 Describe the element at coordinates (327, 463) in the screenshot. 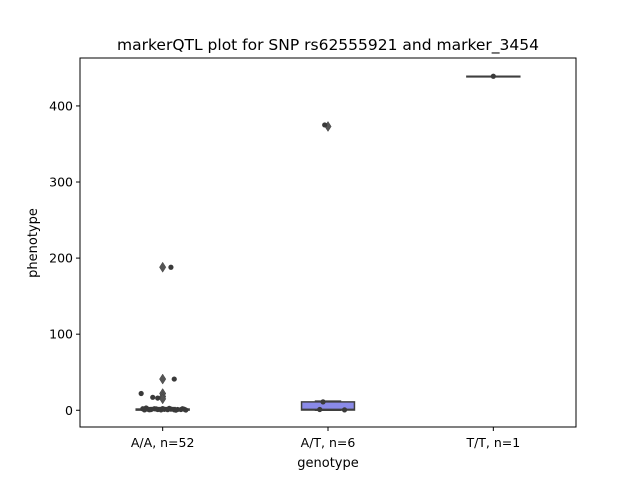

I see `x-axis-label: genotype` at that location.